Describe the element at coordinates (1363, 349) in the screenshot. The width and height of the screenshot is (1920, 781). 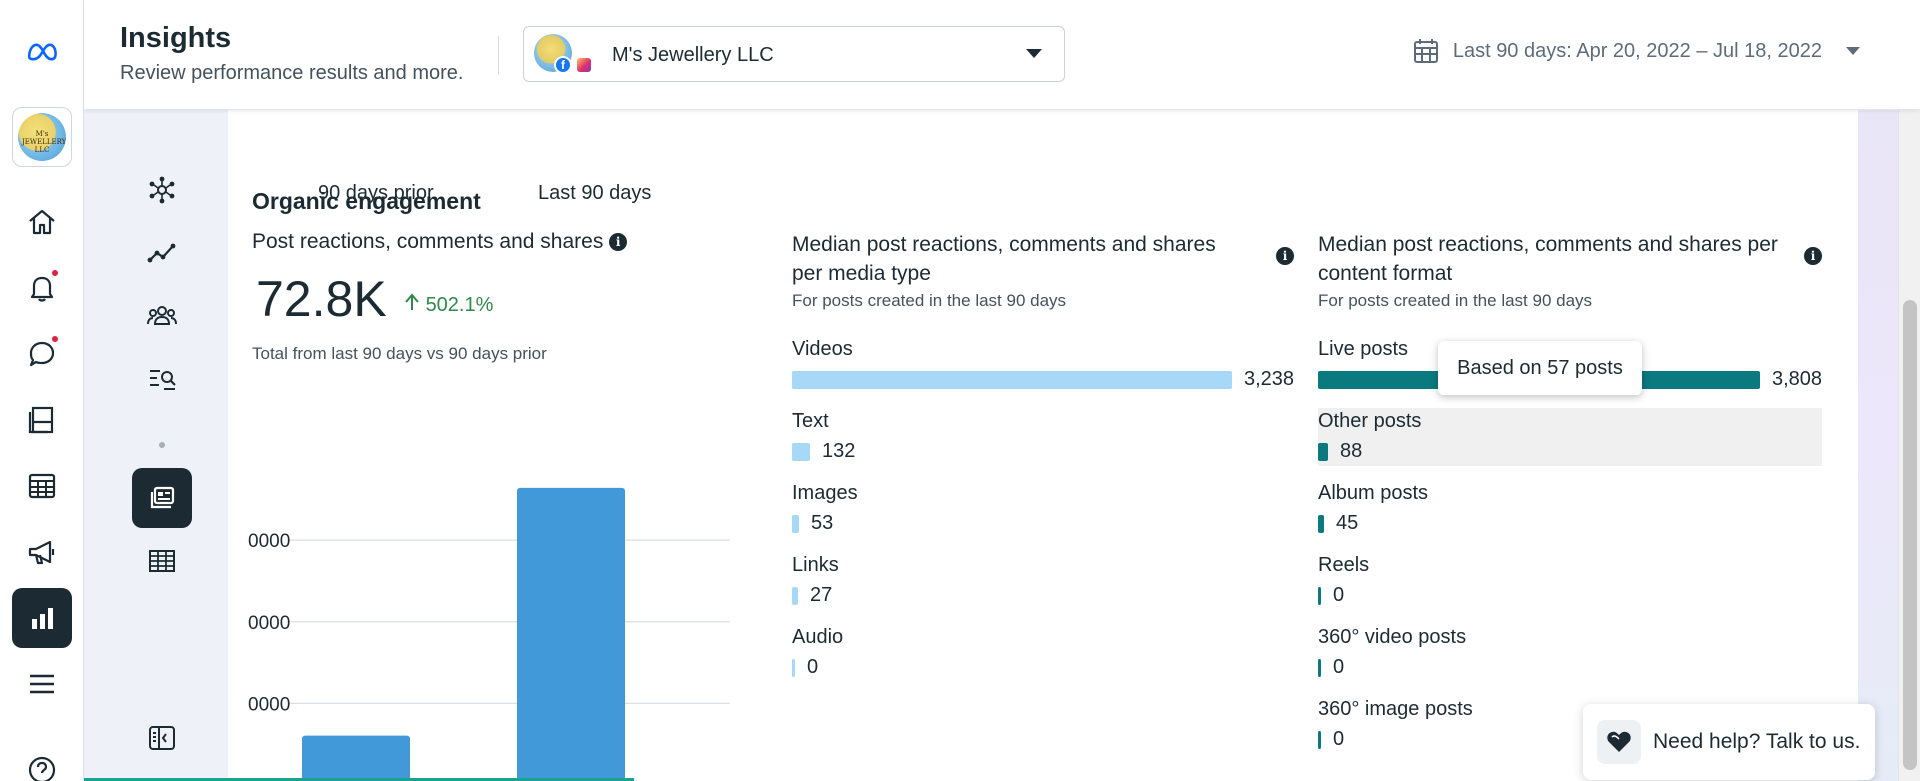
I see `content-format-row-label: Live posts` at that location.